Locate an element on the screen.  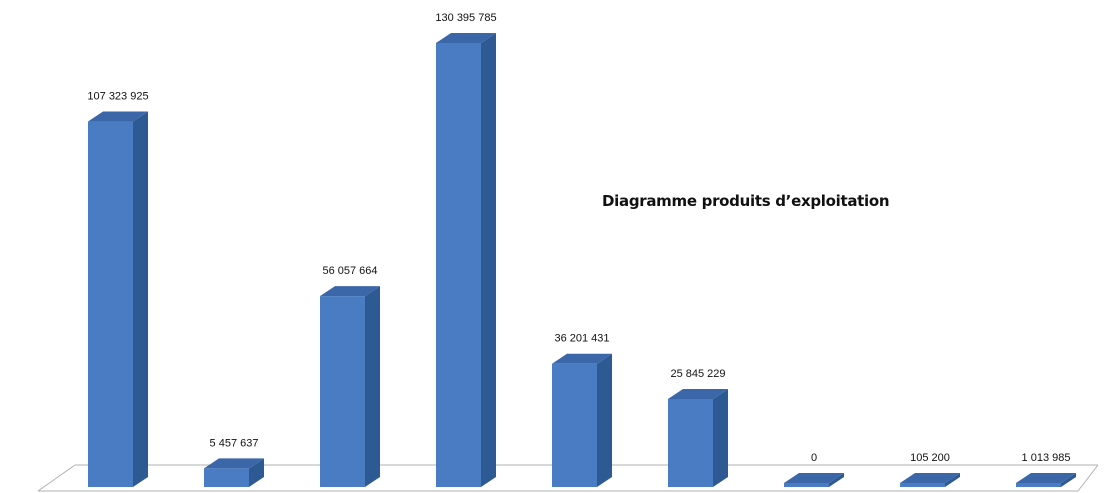
data-label-7: 0 is located at coordinates (814, 458).